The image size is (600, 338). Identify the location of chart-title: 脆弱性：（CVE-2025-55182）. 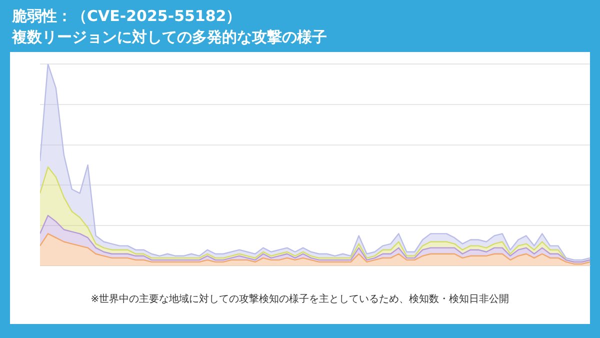
(127, 16).